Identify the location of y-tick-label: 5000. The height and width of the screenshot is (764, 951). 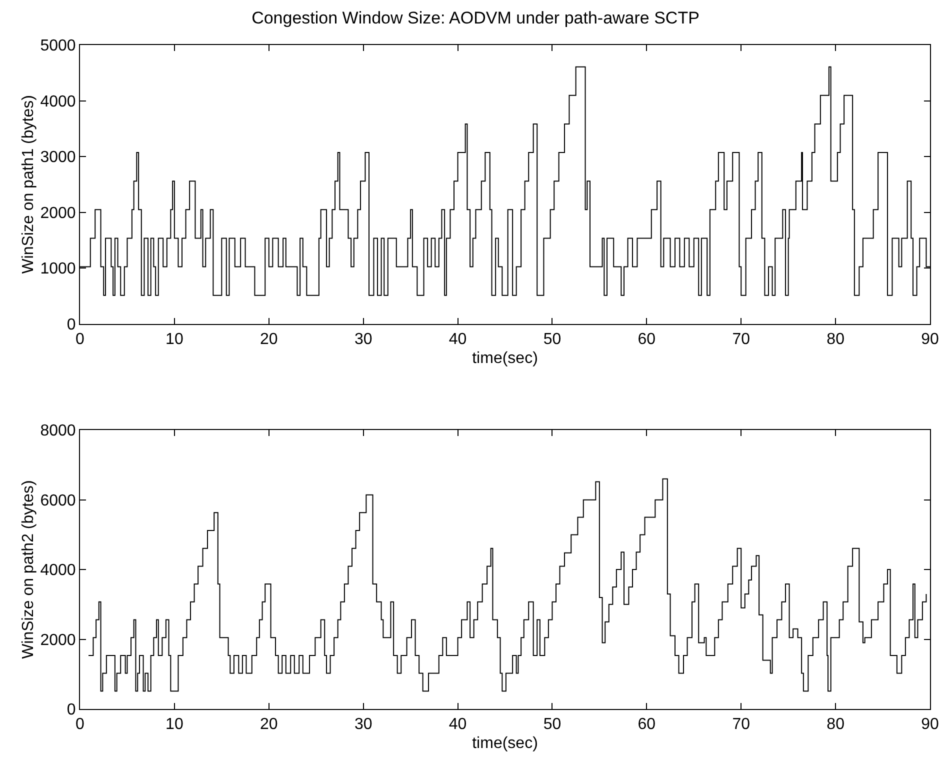
(58, 46).